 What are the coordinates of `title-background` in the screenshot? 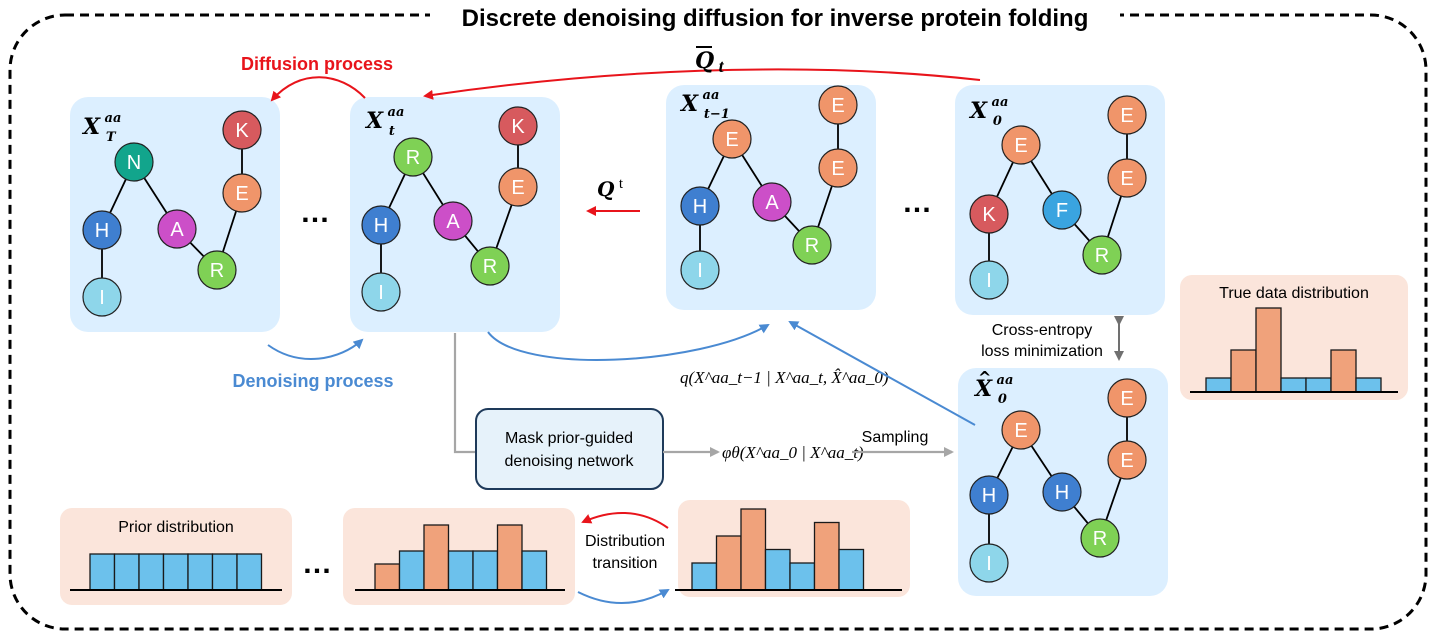 It's located at (775, 18).